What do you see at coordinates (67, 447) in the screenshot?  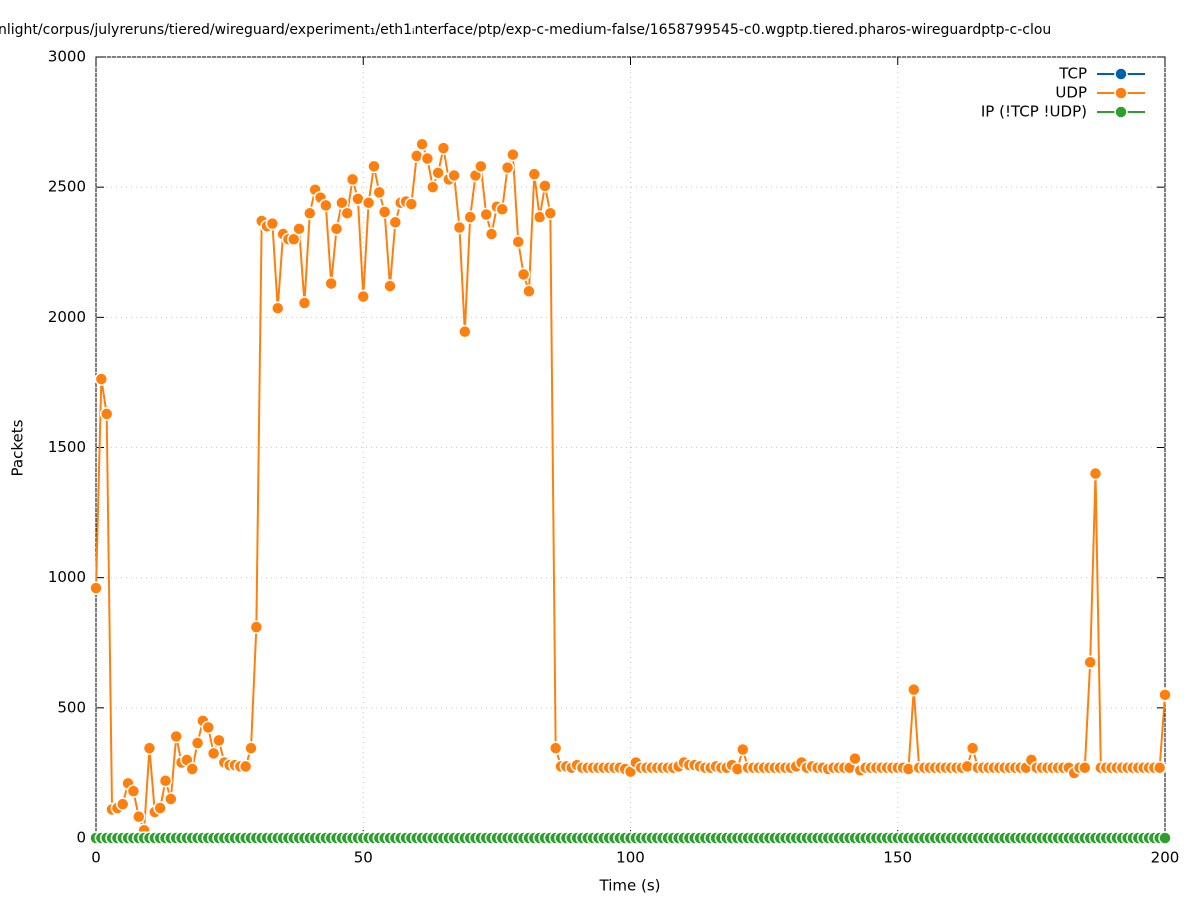 I see `y-tick-label: 1500` at bounding box center [67, 447].